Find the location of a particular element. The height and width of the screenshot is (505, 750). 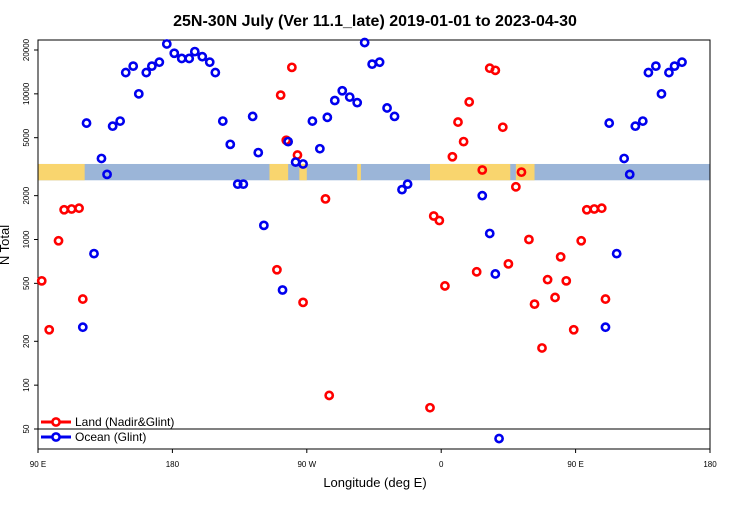

legend-label: Ocean (Glint) is located at coordinates (110, 437).